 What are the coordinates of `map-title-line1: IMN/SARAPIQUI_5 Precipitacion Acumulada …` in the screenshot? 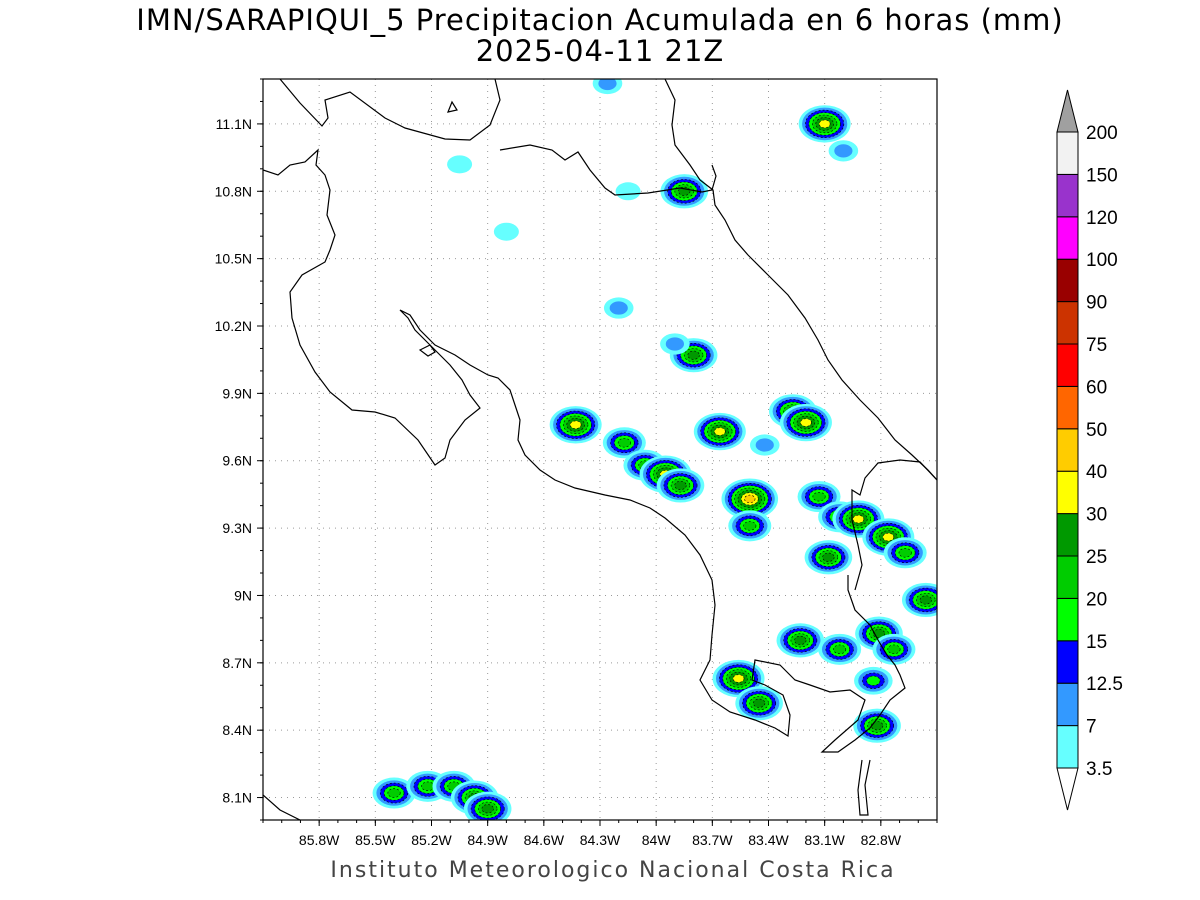 It's located at (599, 20).